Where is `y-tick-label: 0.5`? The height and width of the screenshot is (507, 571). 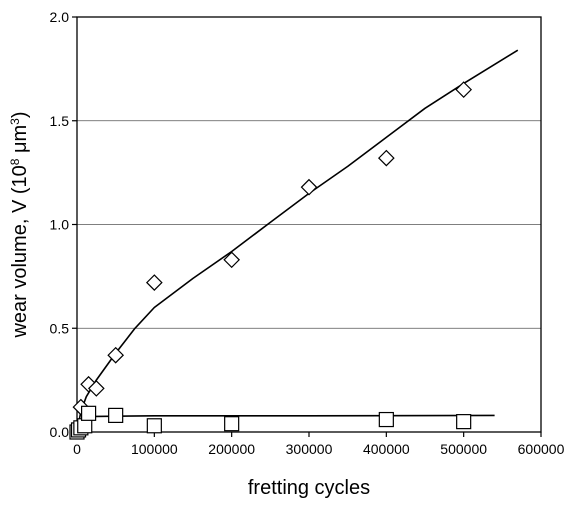 y-tick-label: 0.5 is located at coordinates (60, 328).